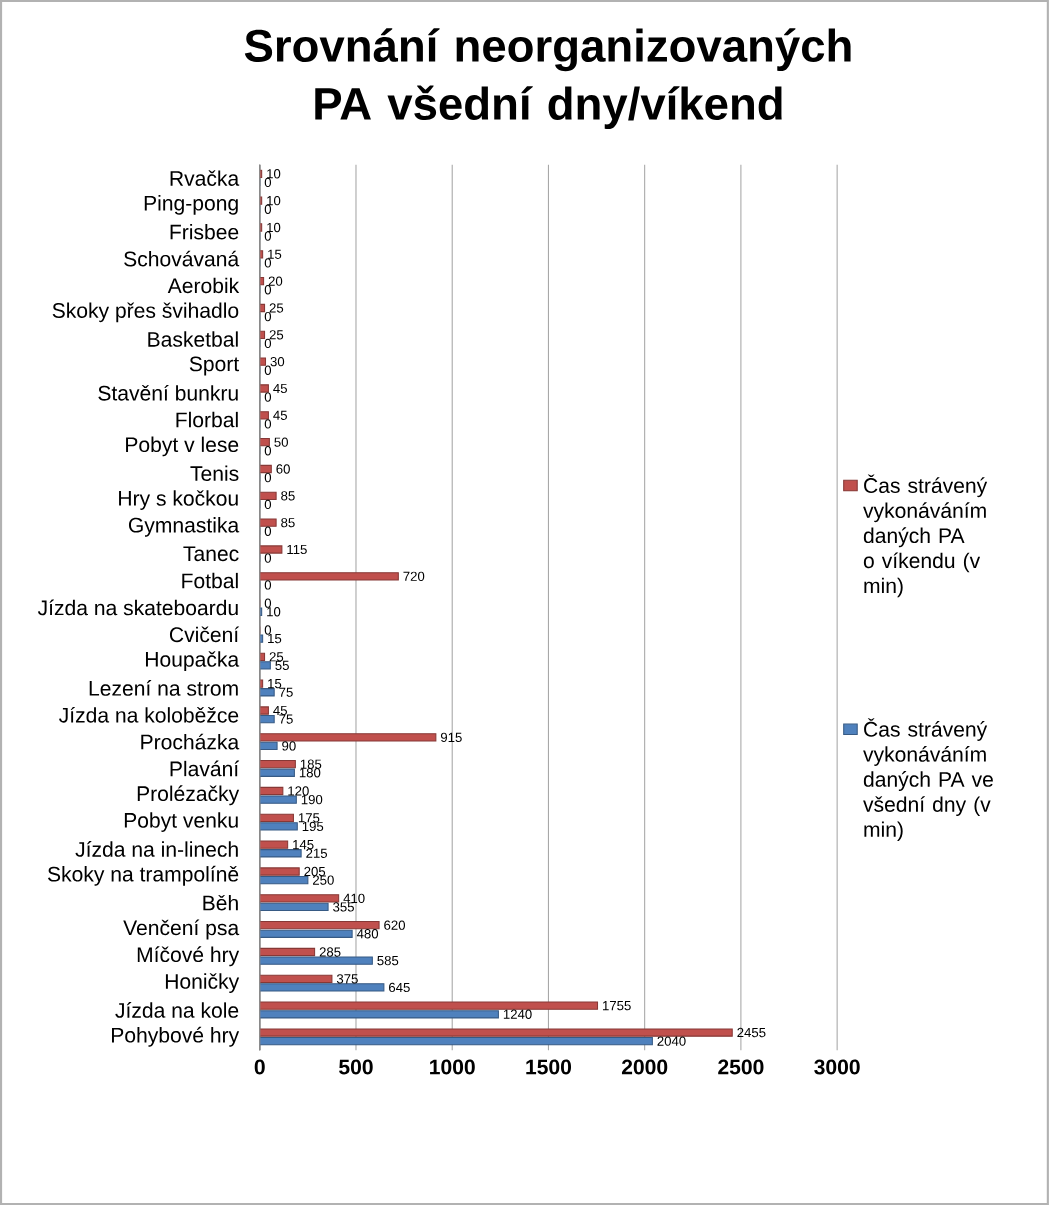  What do you see at coordinates (645, 1067) in the screenshot?
I see `x-tick-label: 2000` at bounding box center [645, 1067].